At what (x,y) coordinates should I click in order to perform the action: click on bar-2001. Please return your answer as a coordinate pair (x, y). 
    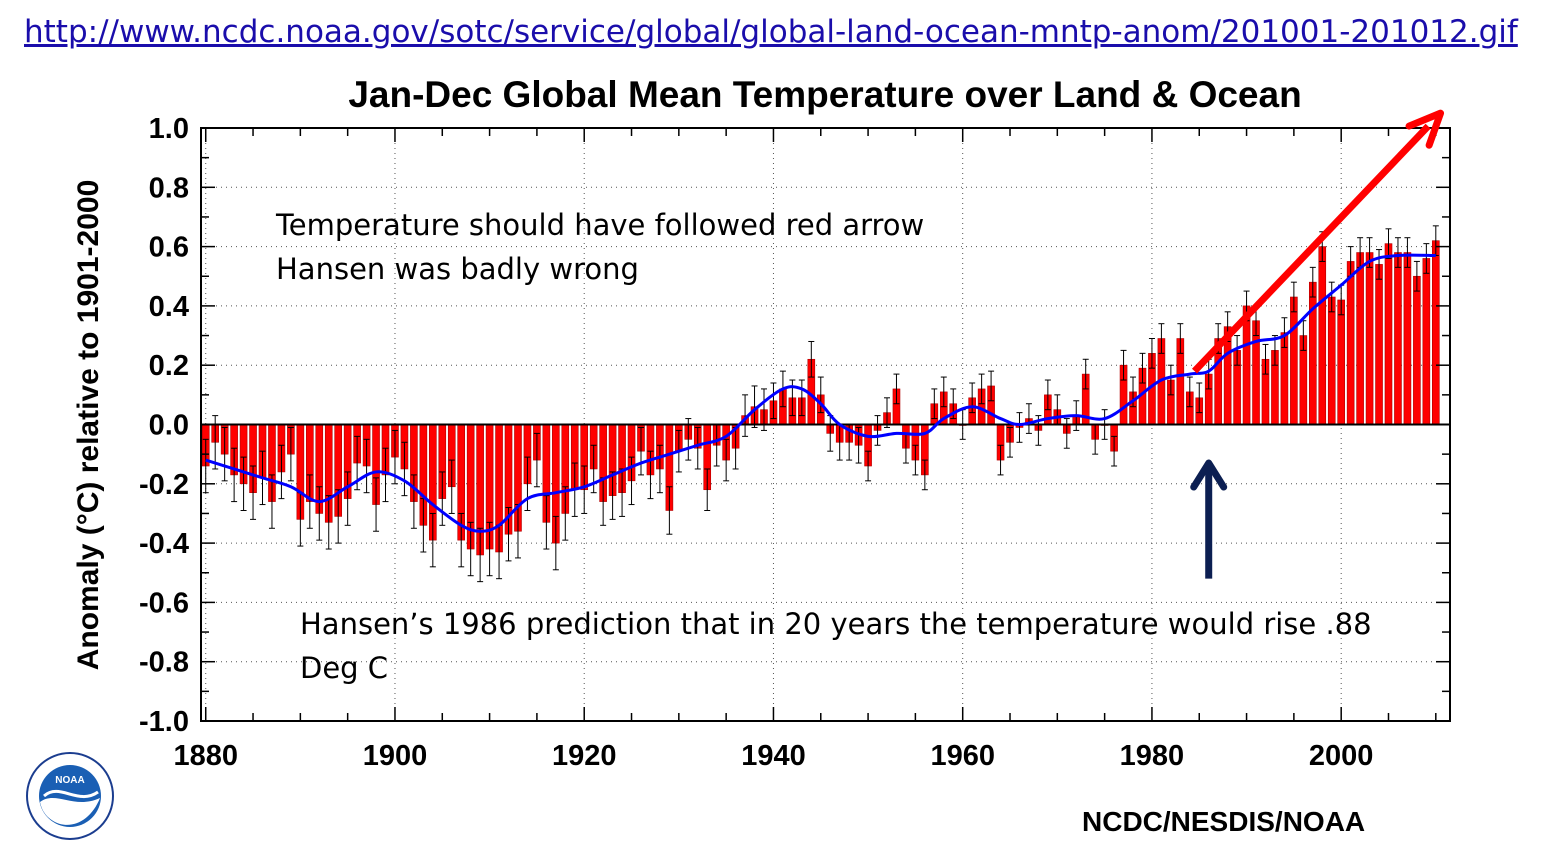
    Looking at the image, I should click on (1350, 343).